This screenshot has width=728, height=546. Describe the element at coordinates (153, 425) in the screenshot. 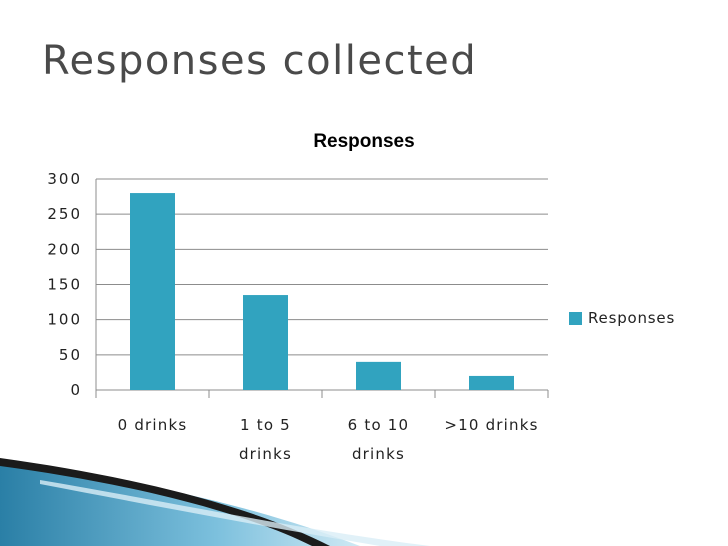

I see `x-category-label: 0 drinks` at that location.